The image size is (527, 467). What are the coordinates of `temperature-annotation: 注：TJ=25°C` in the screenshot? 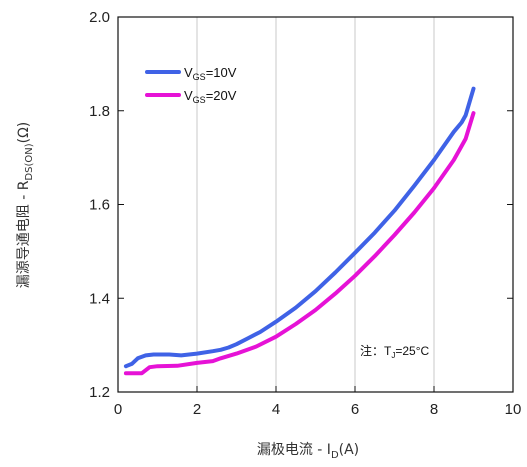 It's located at (394, 351).